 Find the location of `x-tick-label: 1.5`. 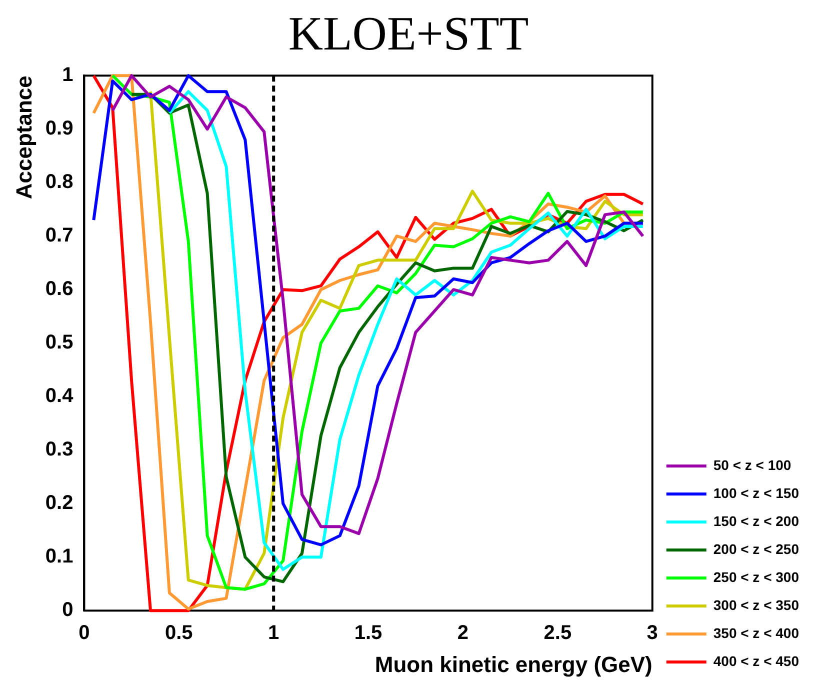

x-tick-label: 1.5 is located at coordinates (368, 633).